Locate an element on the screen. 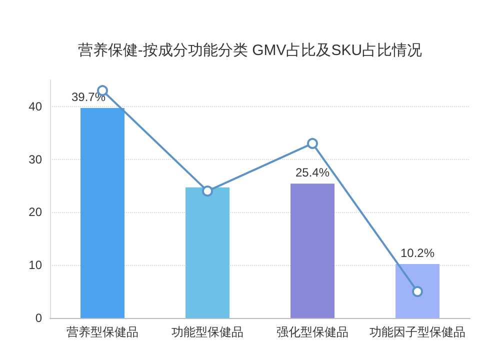 The height and width of the screenshot is (358, 500). y-tick-label: 10 is located at coordinates (35, 265).